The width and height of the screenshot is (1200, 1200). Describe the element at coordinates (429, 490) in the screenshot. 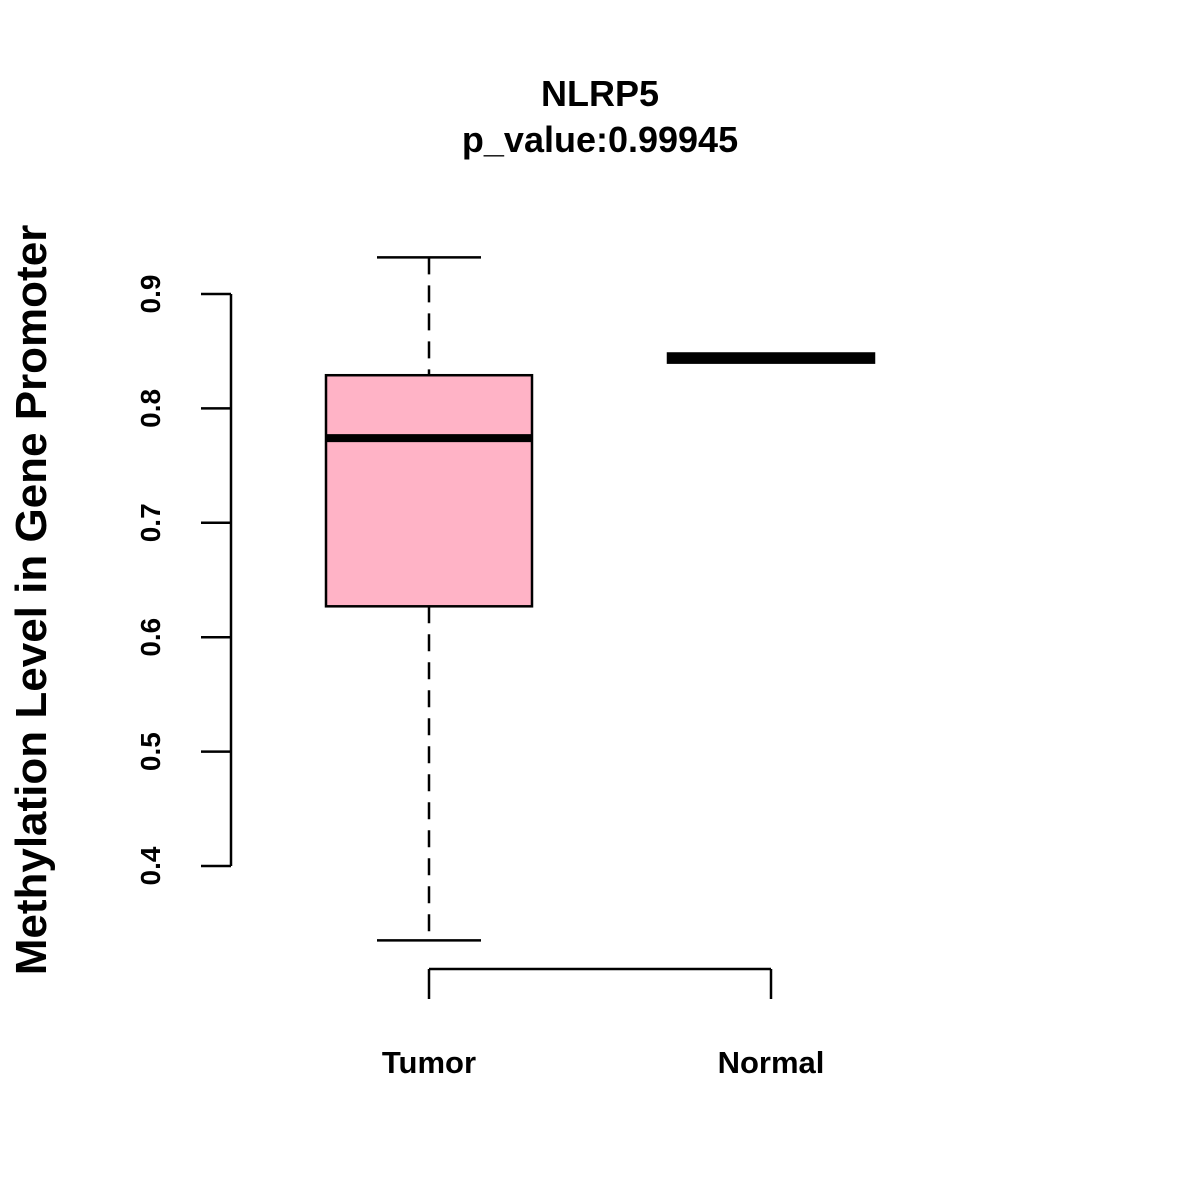

I see `box-iqr` at that location.